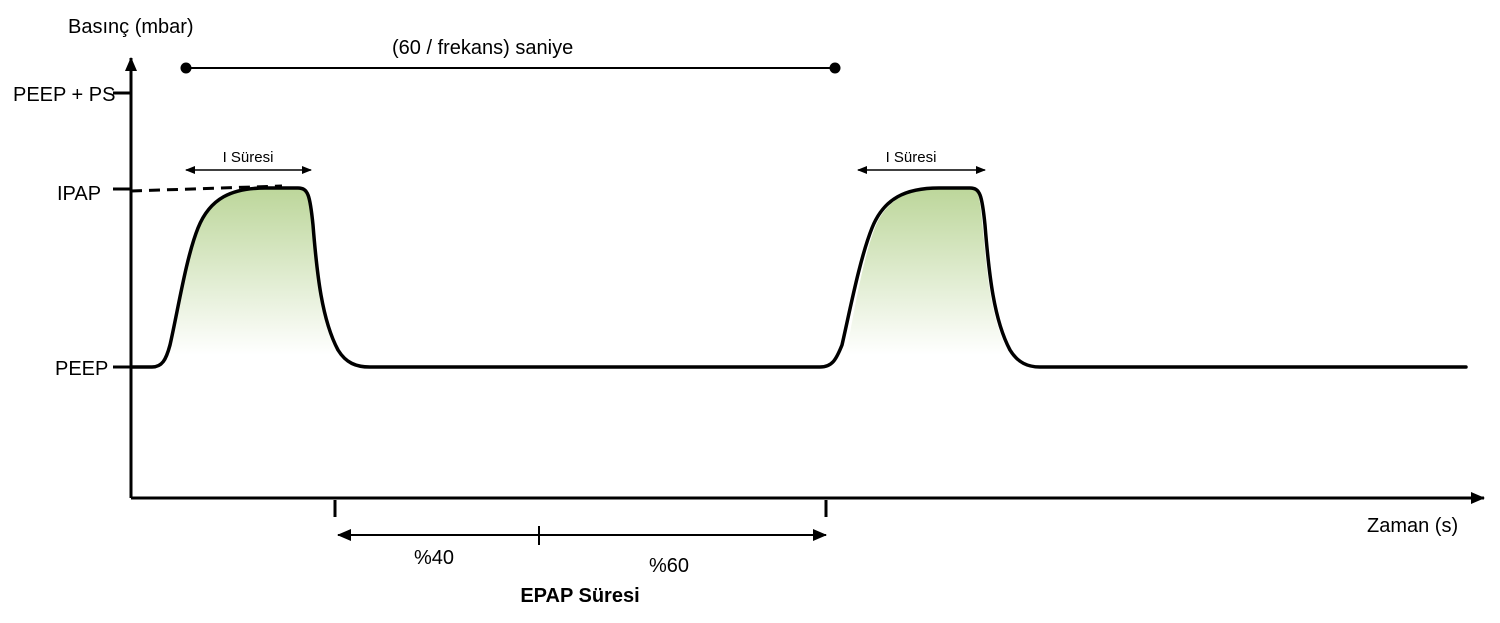 The height and width of the screenshot is (623, 1500). I want to click on cycle-end-dot, so click(835, 68).